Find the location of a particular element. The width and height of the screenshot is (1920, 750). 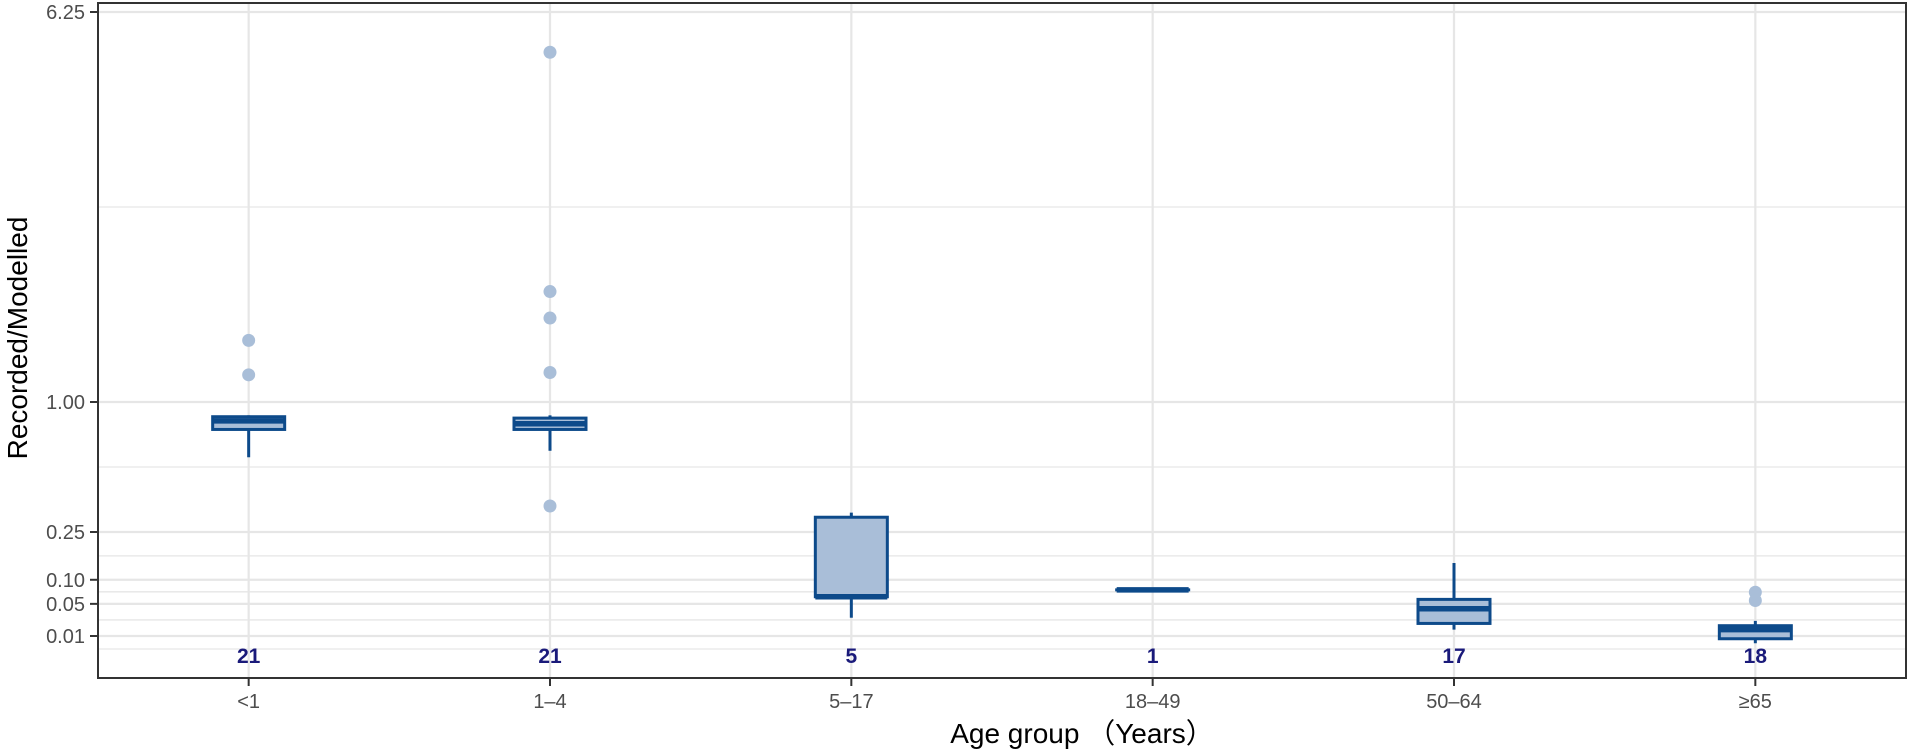

y-axis-title: Recorded/Modelled is located at coordinates (17, 338).